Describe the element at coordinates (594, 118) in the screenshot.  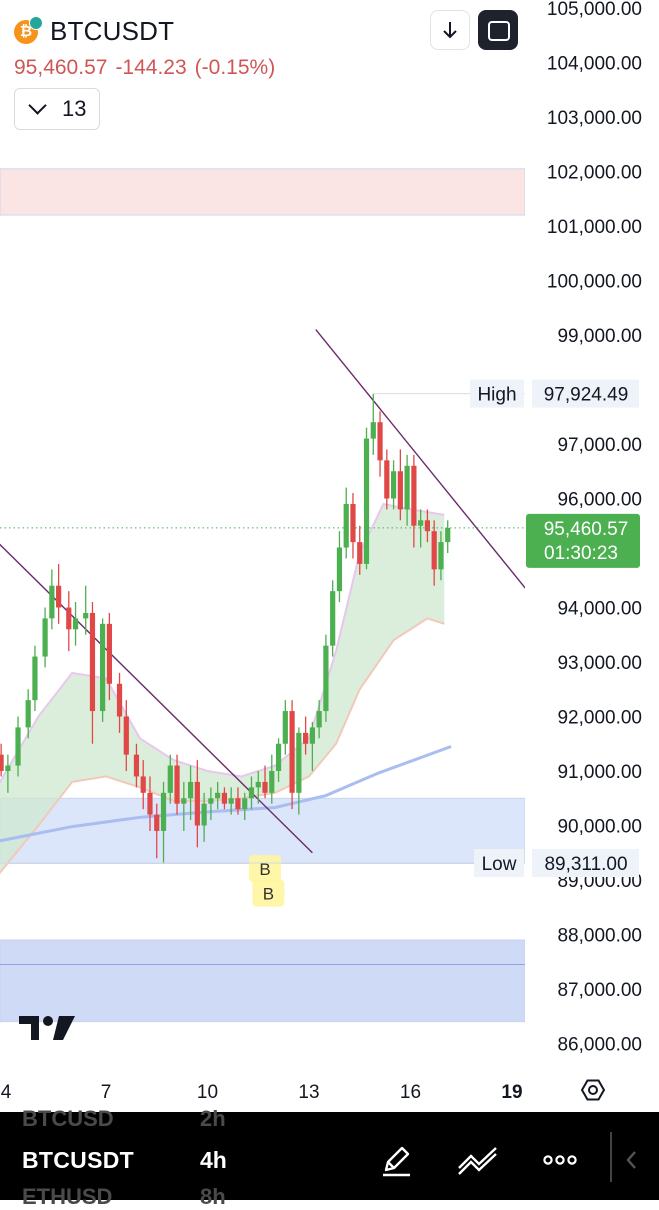
I see `price-tick-label: 103,000.00` at that location.